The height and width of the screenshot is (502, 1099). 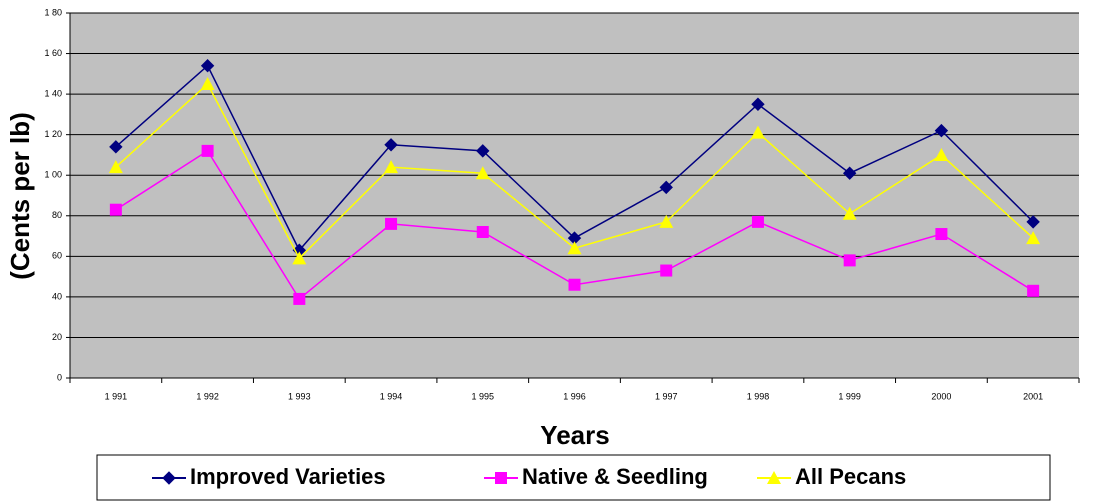 What do you see at coordinates (57, 296) in the screenshot?
I see `y-tick-label: 40` at bounding box center [57, 296].